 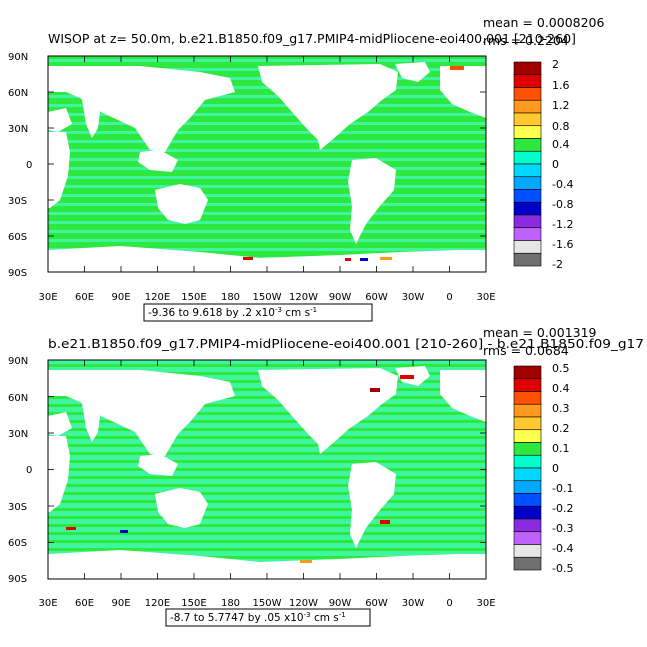 What do you see at coordinates (258, 617) in the screenshot?
I see `range-text: -8.7 to 5.7747 by .05 x10-3 cm s-1` at bounding box center [258, 617].